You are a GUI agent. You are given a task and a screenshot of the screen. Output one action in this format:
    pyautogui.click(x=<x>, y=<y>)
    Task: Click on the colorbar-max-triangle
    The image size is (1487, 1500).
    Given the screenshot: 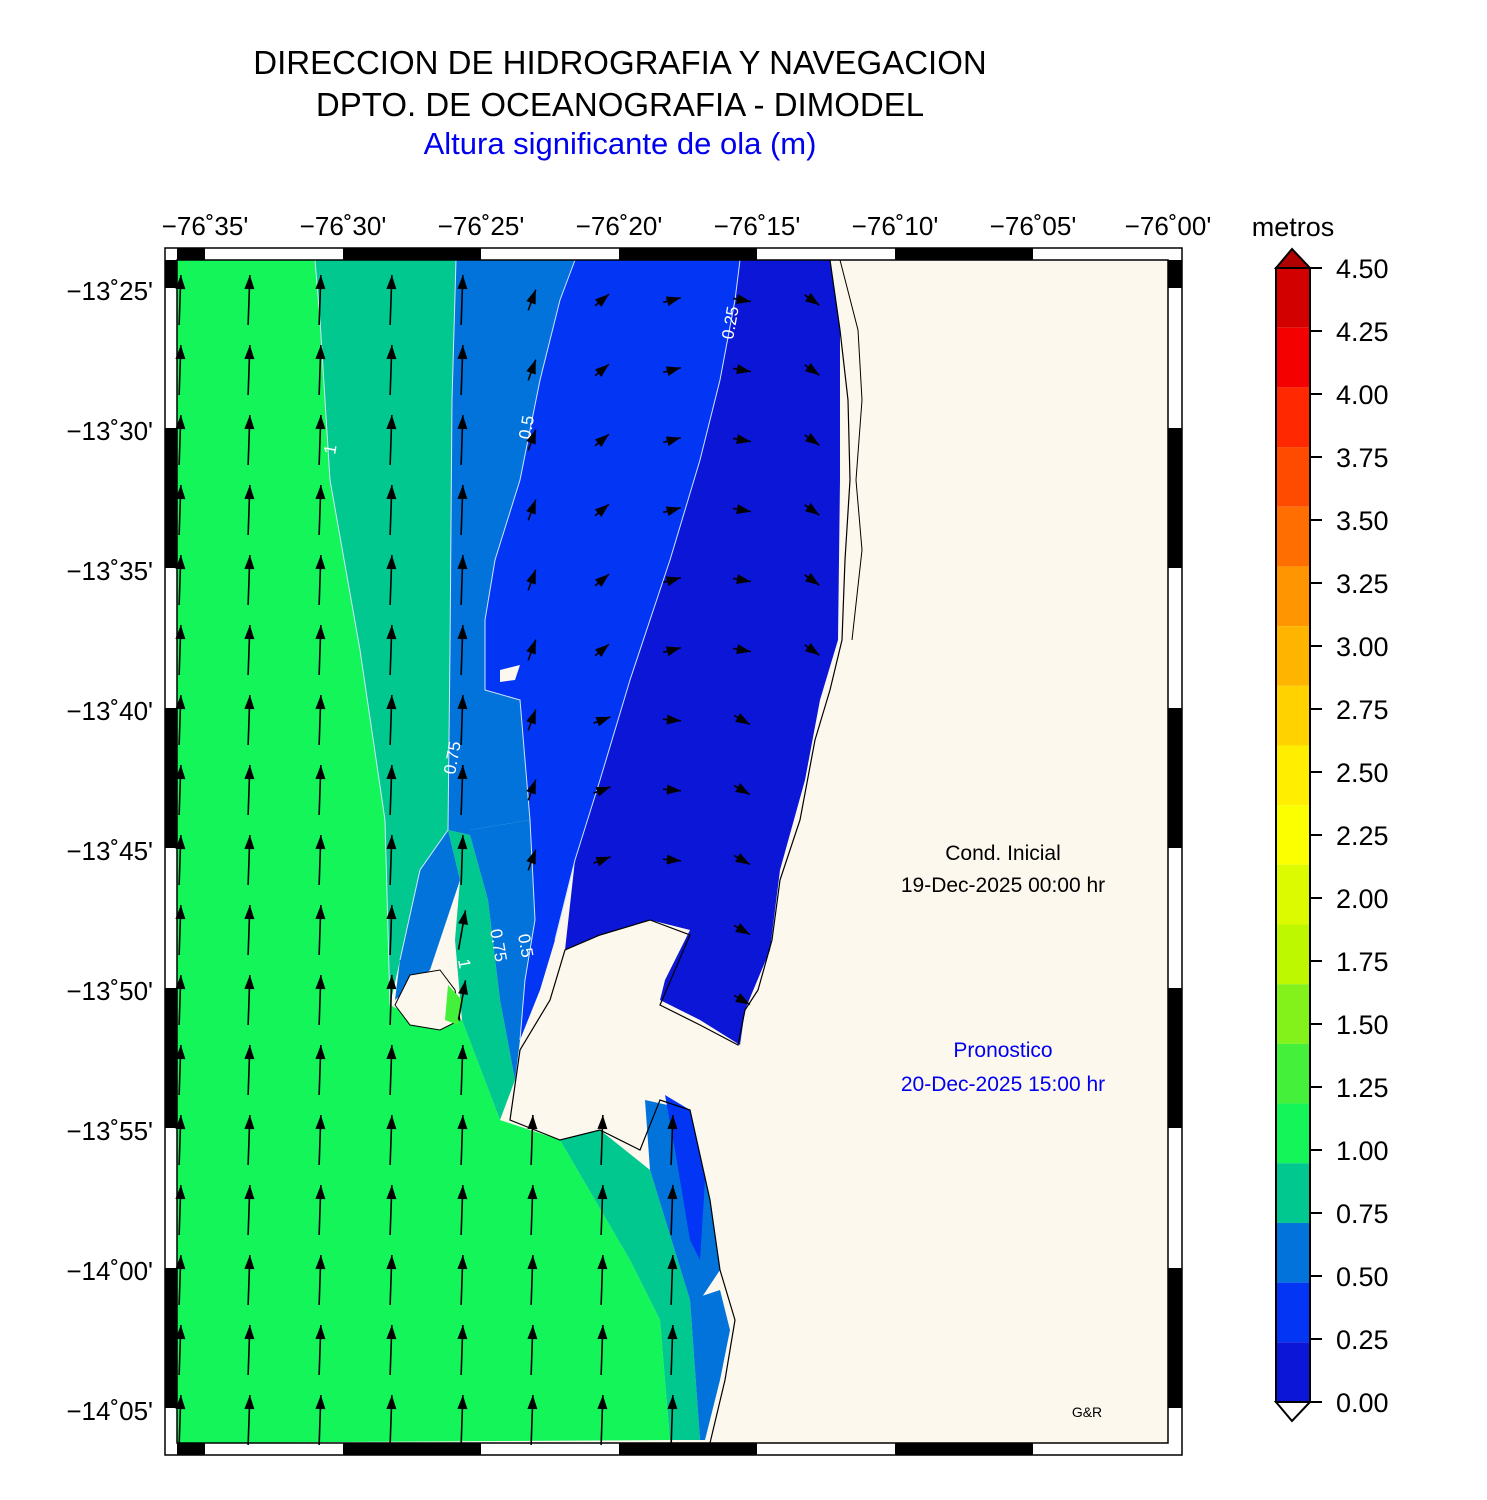 What is the action you would take?
    pyautogui.click(x=1293, y=258)
    